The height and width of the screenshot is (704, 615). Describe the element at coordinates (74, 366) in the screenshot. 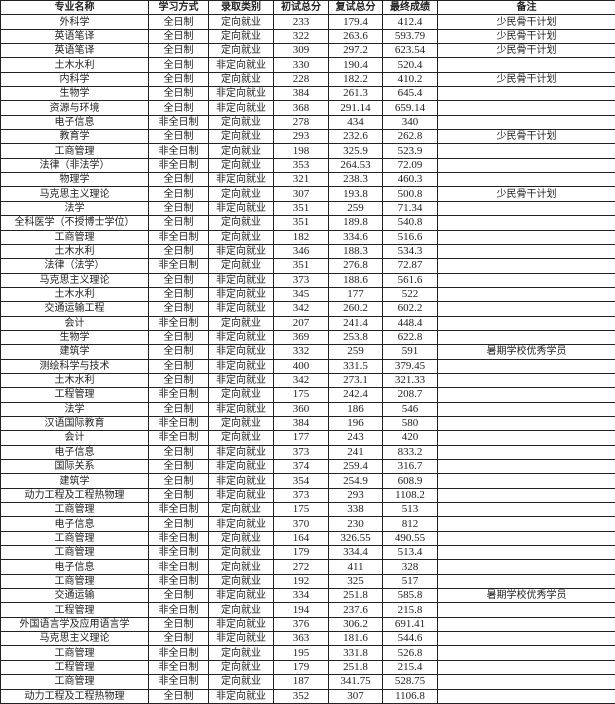

I see `cell-major-name: 测绘科学与技术` at that location.